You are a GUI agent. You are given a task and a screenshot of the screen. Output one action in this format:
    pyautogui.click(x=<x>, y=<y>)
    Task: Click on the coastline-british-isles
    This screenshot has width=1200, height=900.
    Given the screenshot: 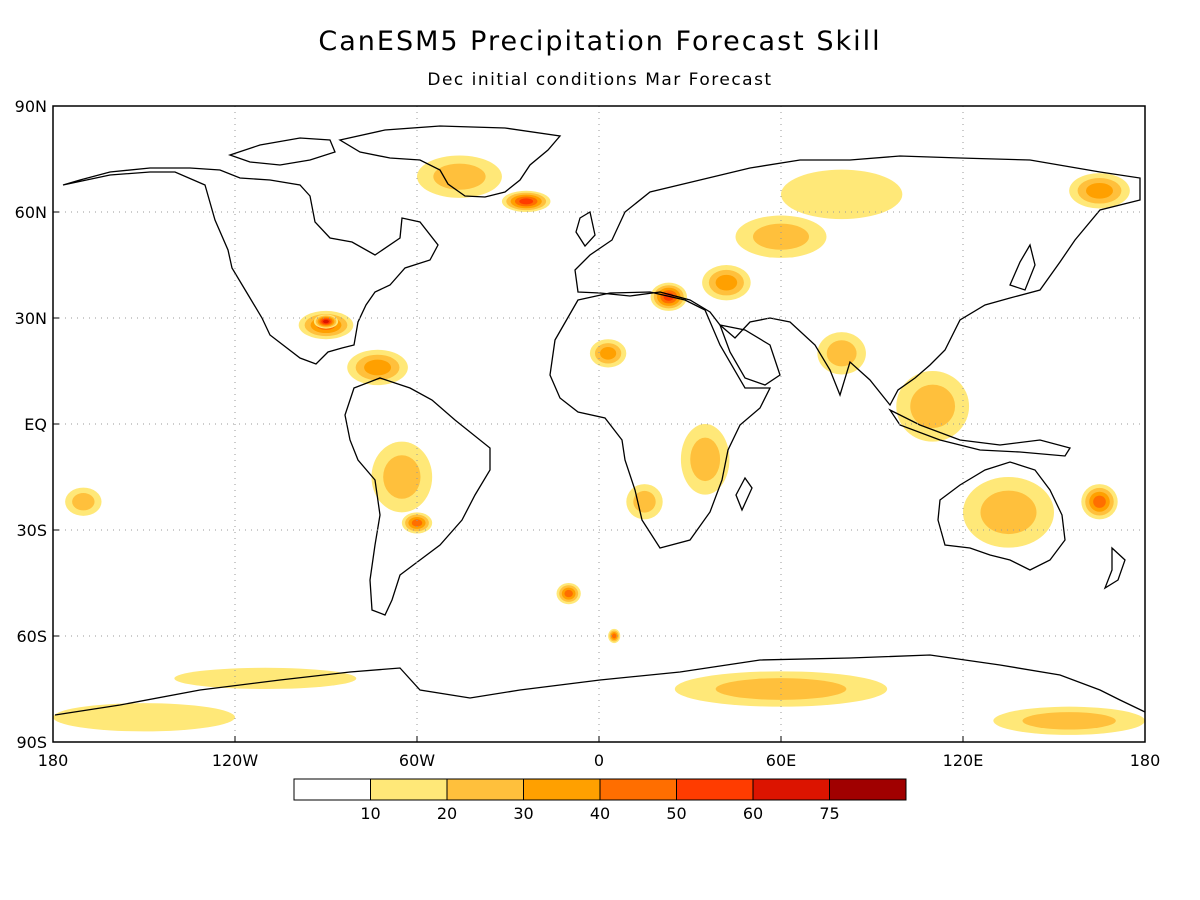 What is the action you would take?
    pyautogui.click(x=585, y=229)
    